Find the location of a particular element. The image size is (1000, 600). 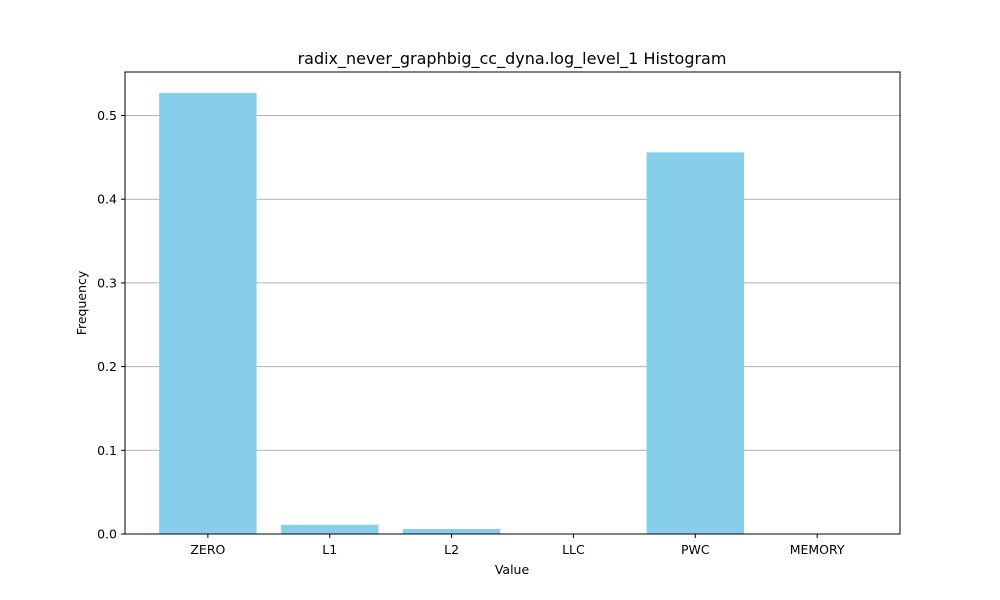

x-tick-label: ZERO is located at coordinates (207, 549).